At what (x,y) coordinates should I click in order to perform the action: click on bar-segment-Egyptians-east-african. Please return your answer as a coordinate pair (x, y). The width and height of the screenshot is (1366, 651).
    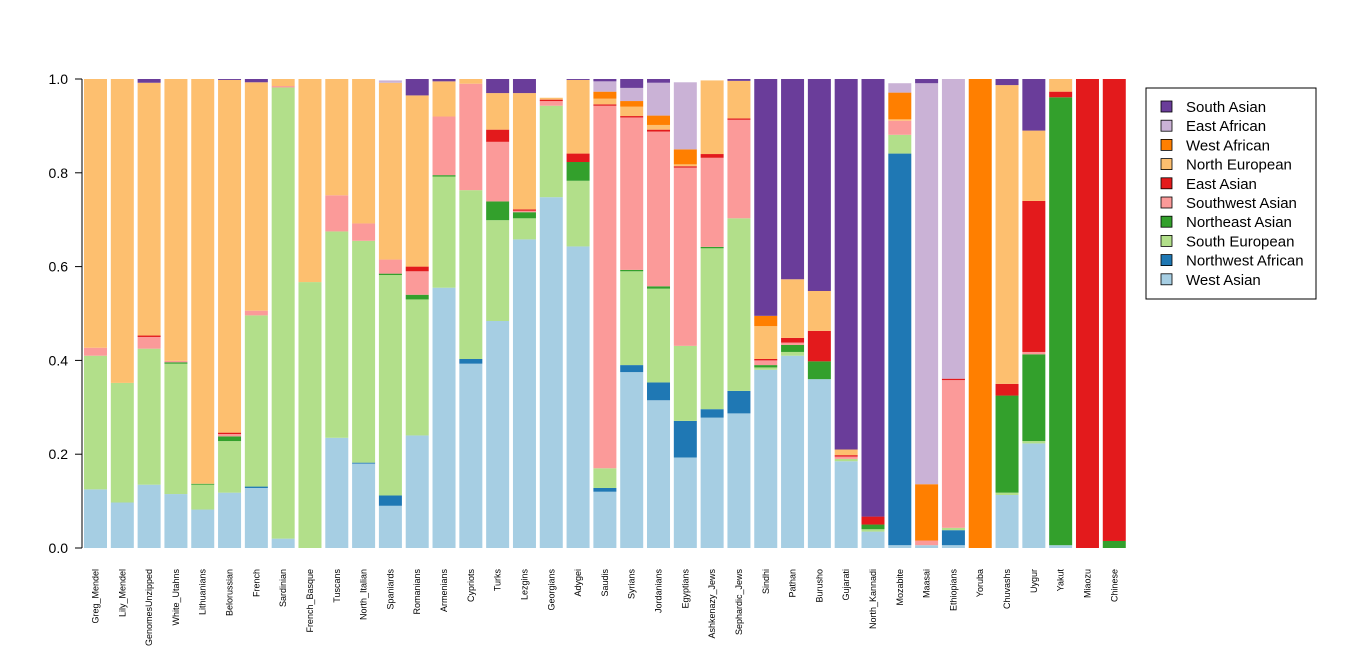
    Looking at the image, I should click on (685, 116).